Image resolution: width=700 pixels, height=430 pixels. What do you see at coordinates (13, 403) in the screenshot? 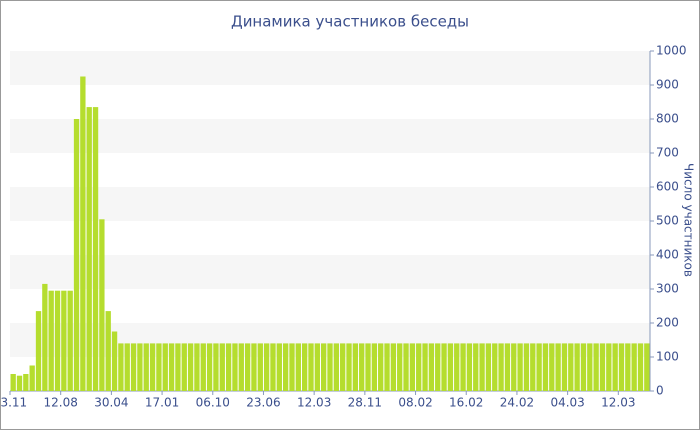
I see `x-tick-label: 23.11` at bounding box center [13, 403].